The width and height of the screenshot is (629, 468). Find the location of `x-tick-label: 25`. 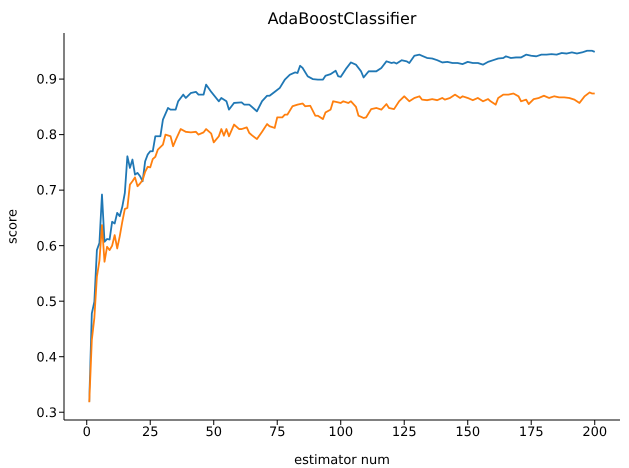

x-tick-label: 25 is located at coordinates (150, 432).